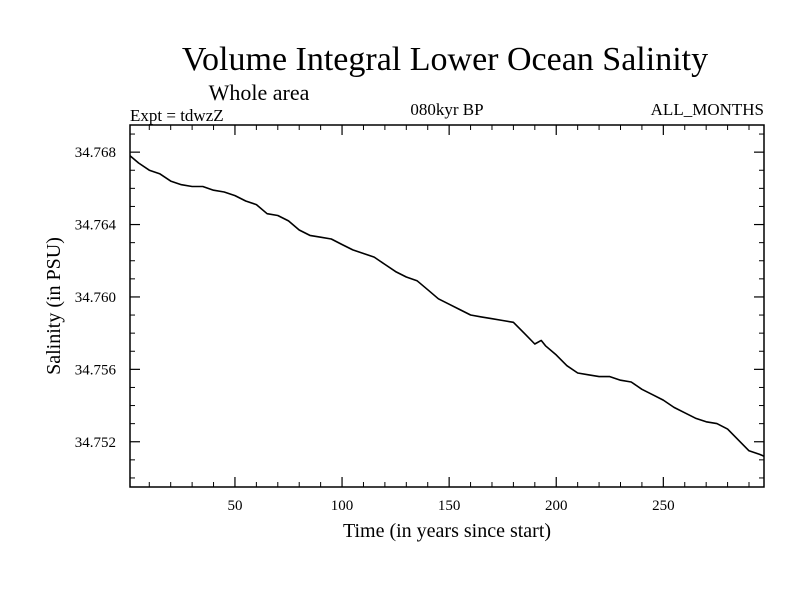 The height and width of the screenshot is (600, 800). What do you see at coordinates (177, 115) in the screenshot?
I see `experiment-label: Expt = tdwzZ` at bounding box center [177, 115].